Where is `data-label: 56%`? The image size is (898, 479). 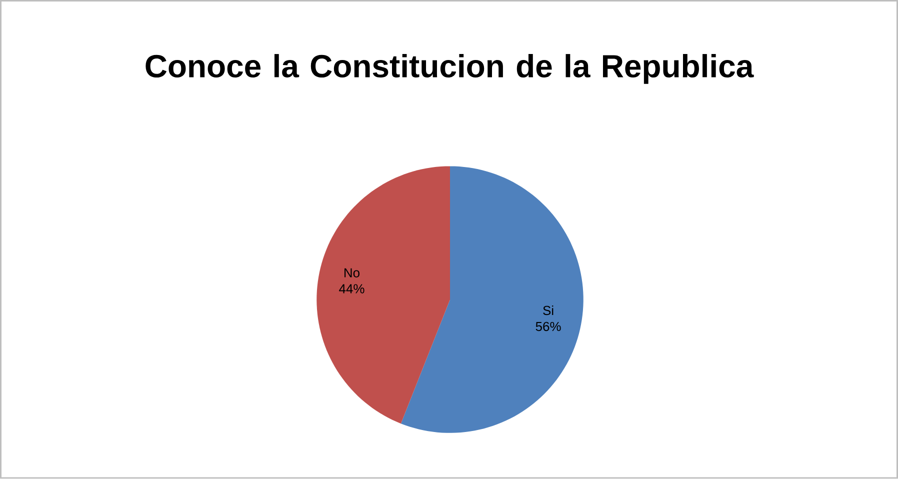
data-label: 56% is located at coordinates (548, 327).